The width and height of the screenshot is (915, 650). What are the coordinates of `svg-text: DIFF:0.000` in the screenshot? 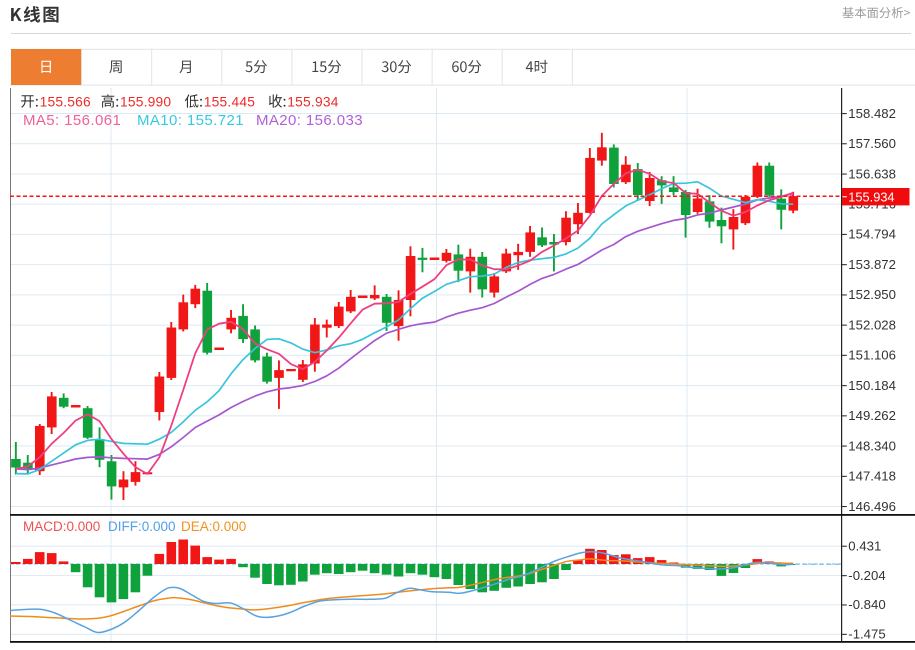 It's located at (142, 526).